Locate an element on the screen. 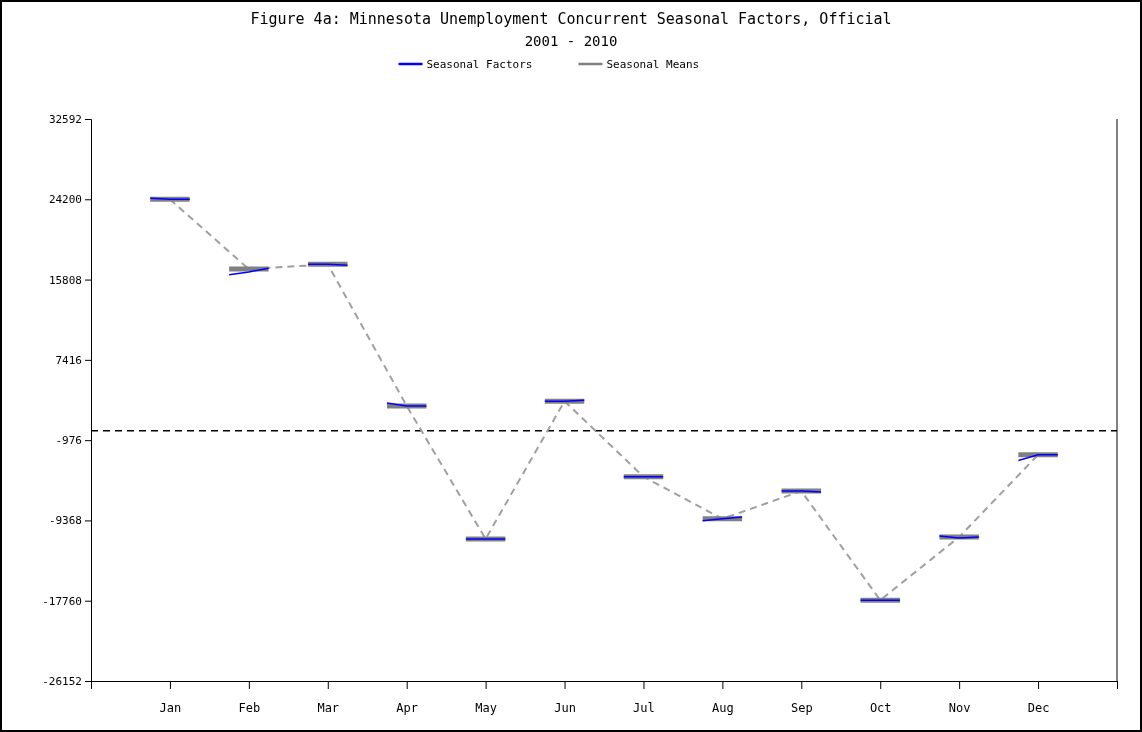  x-tick-label: Jul is located at coordinates (644, 707).